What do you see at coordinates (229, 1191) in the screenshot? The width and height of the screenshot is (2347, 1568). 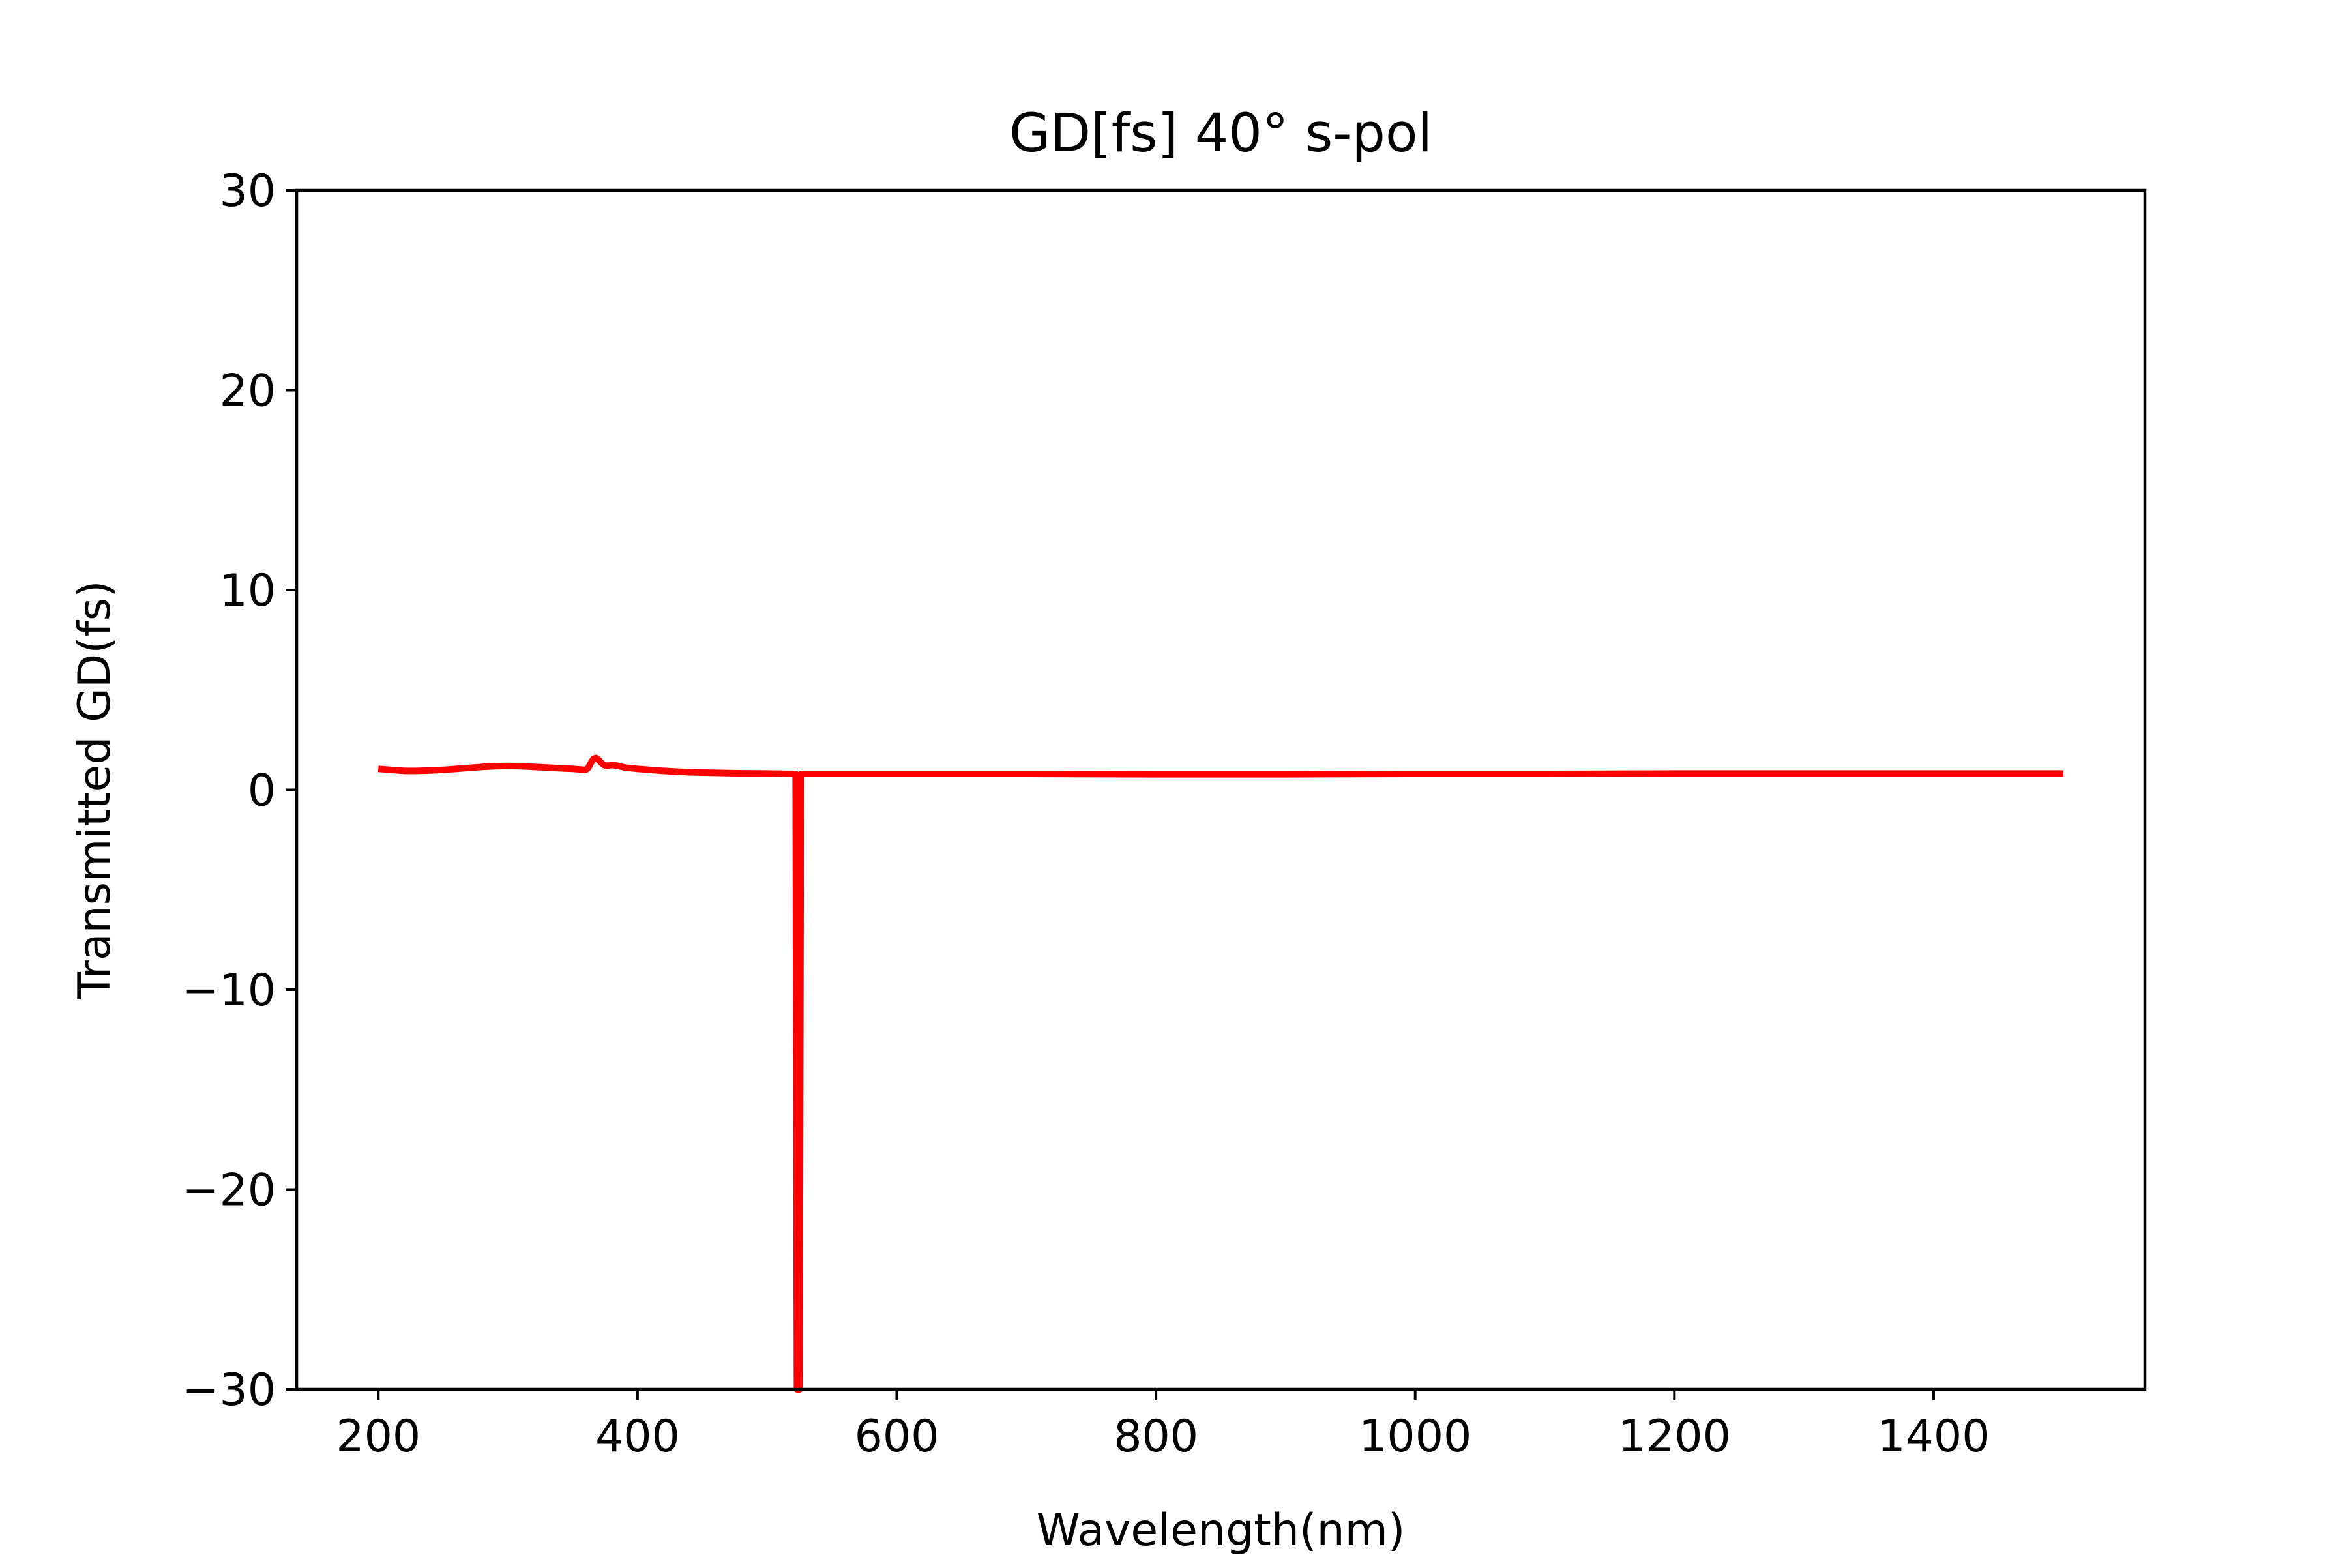 I see `y-tick-label: −20` at bounding box center [229, 1191].